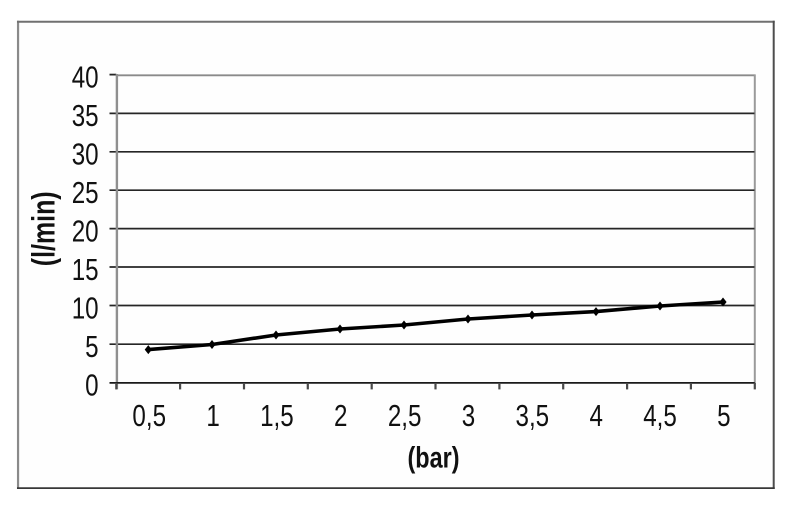  What do you see at coordinates (85, 154) in the screenshot?
I see `svg-text: 30` at bounding box center [85, 154].